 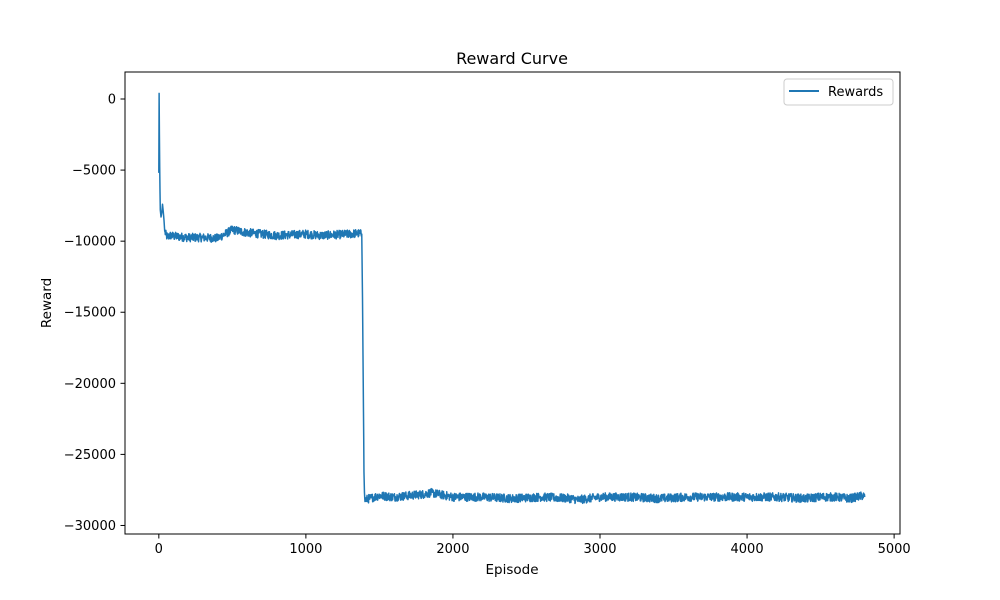 I want to click on x-axis-label: Episode, so click(x=511, y=570).